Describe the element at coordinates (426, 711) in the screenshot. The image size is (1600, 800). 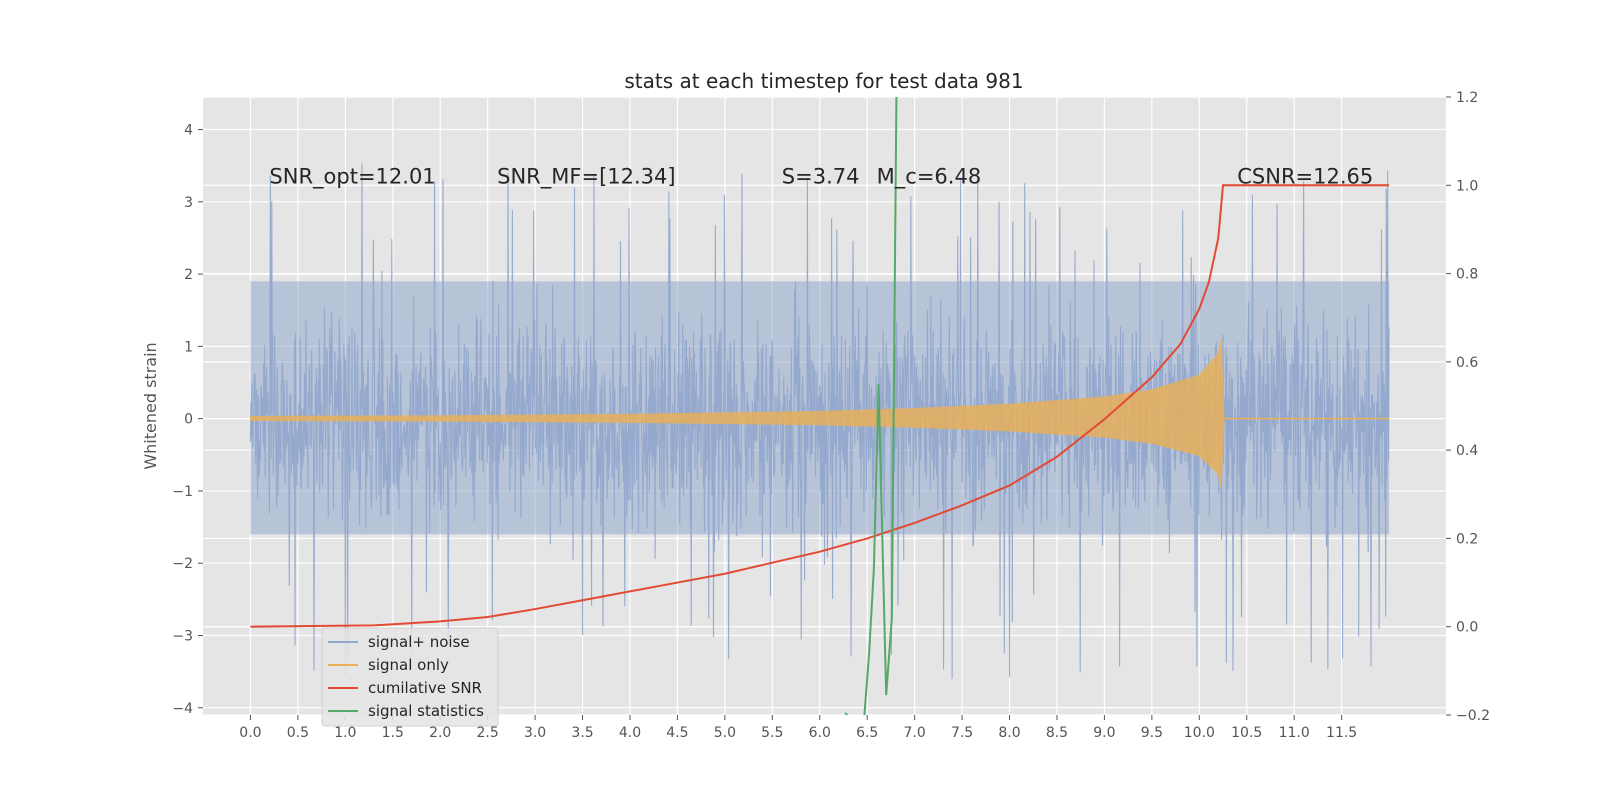
I see `legend-label: signal statistics` at that location.